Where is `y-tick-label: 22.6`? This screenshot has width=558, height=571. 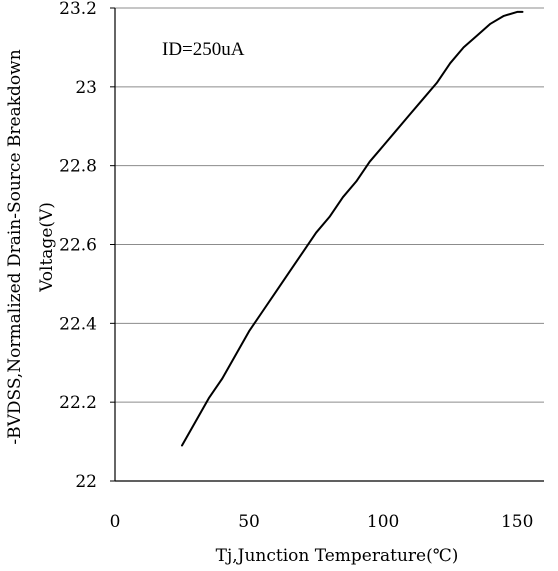
y-tick-label: 22.6 is located at coordinates (78, 246).